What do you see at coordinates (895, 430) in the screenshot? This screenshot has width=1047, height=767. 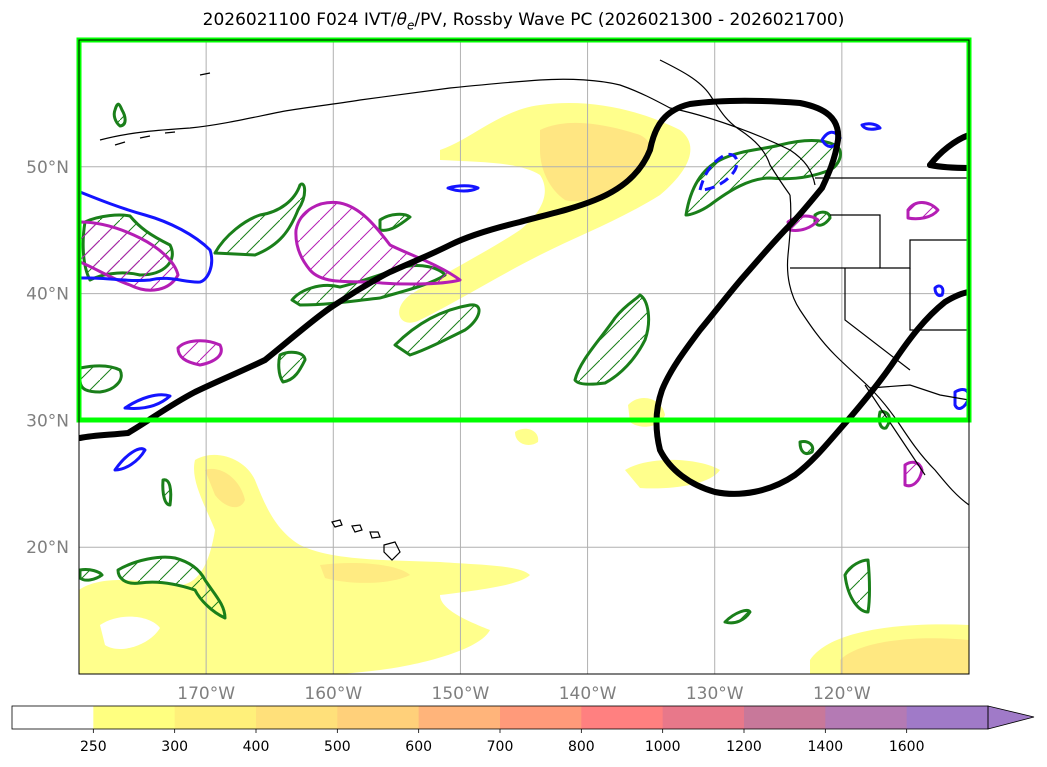 I see `coast-baja` at bounding box center [895, 430].